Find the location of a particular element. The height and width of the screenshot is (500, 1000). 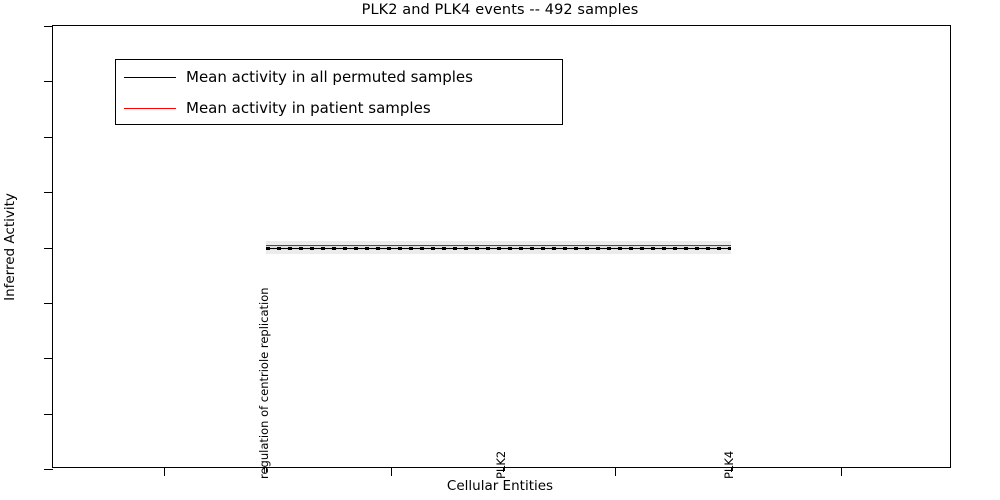

y-axis-label-container: Inferred Activity is located at coordinates (11, 246).